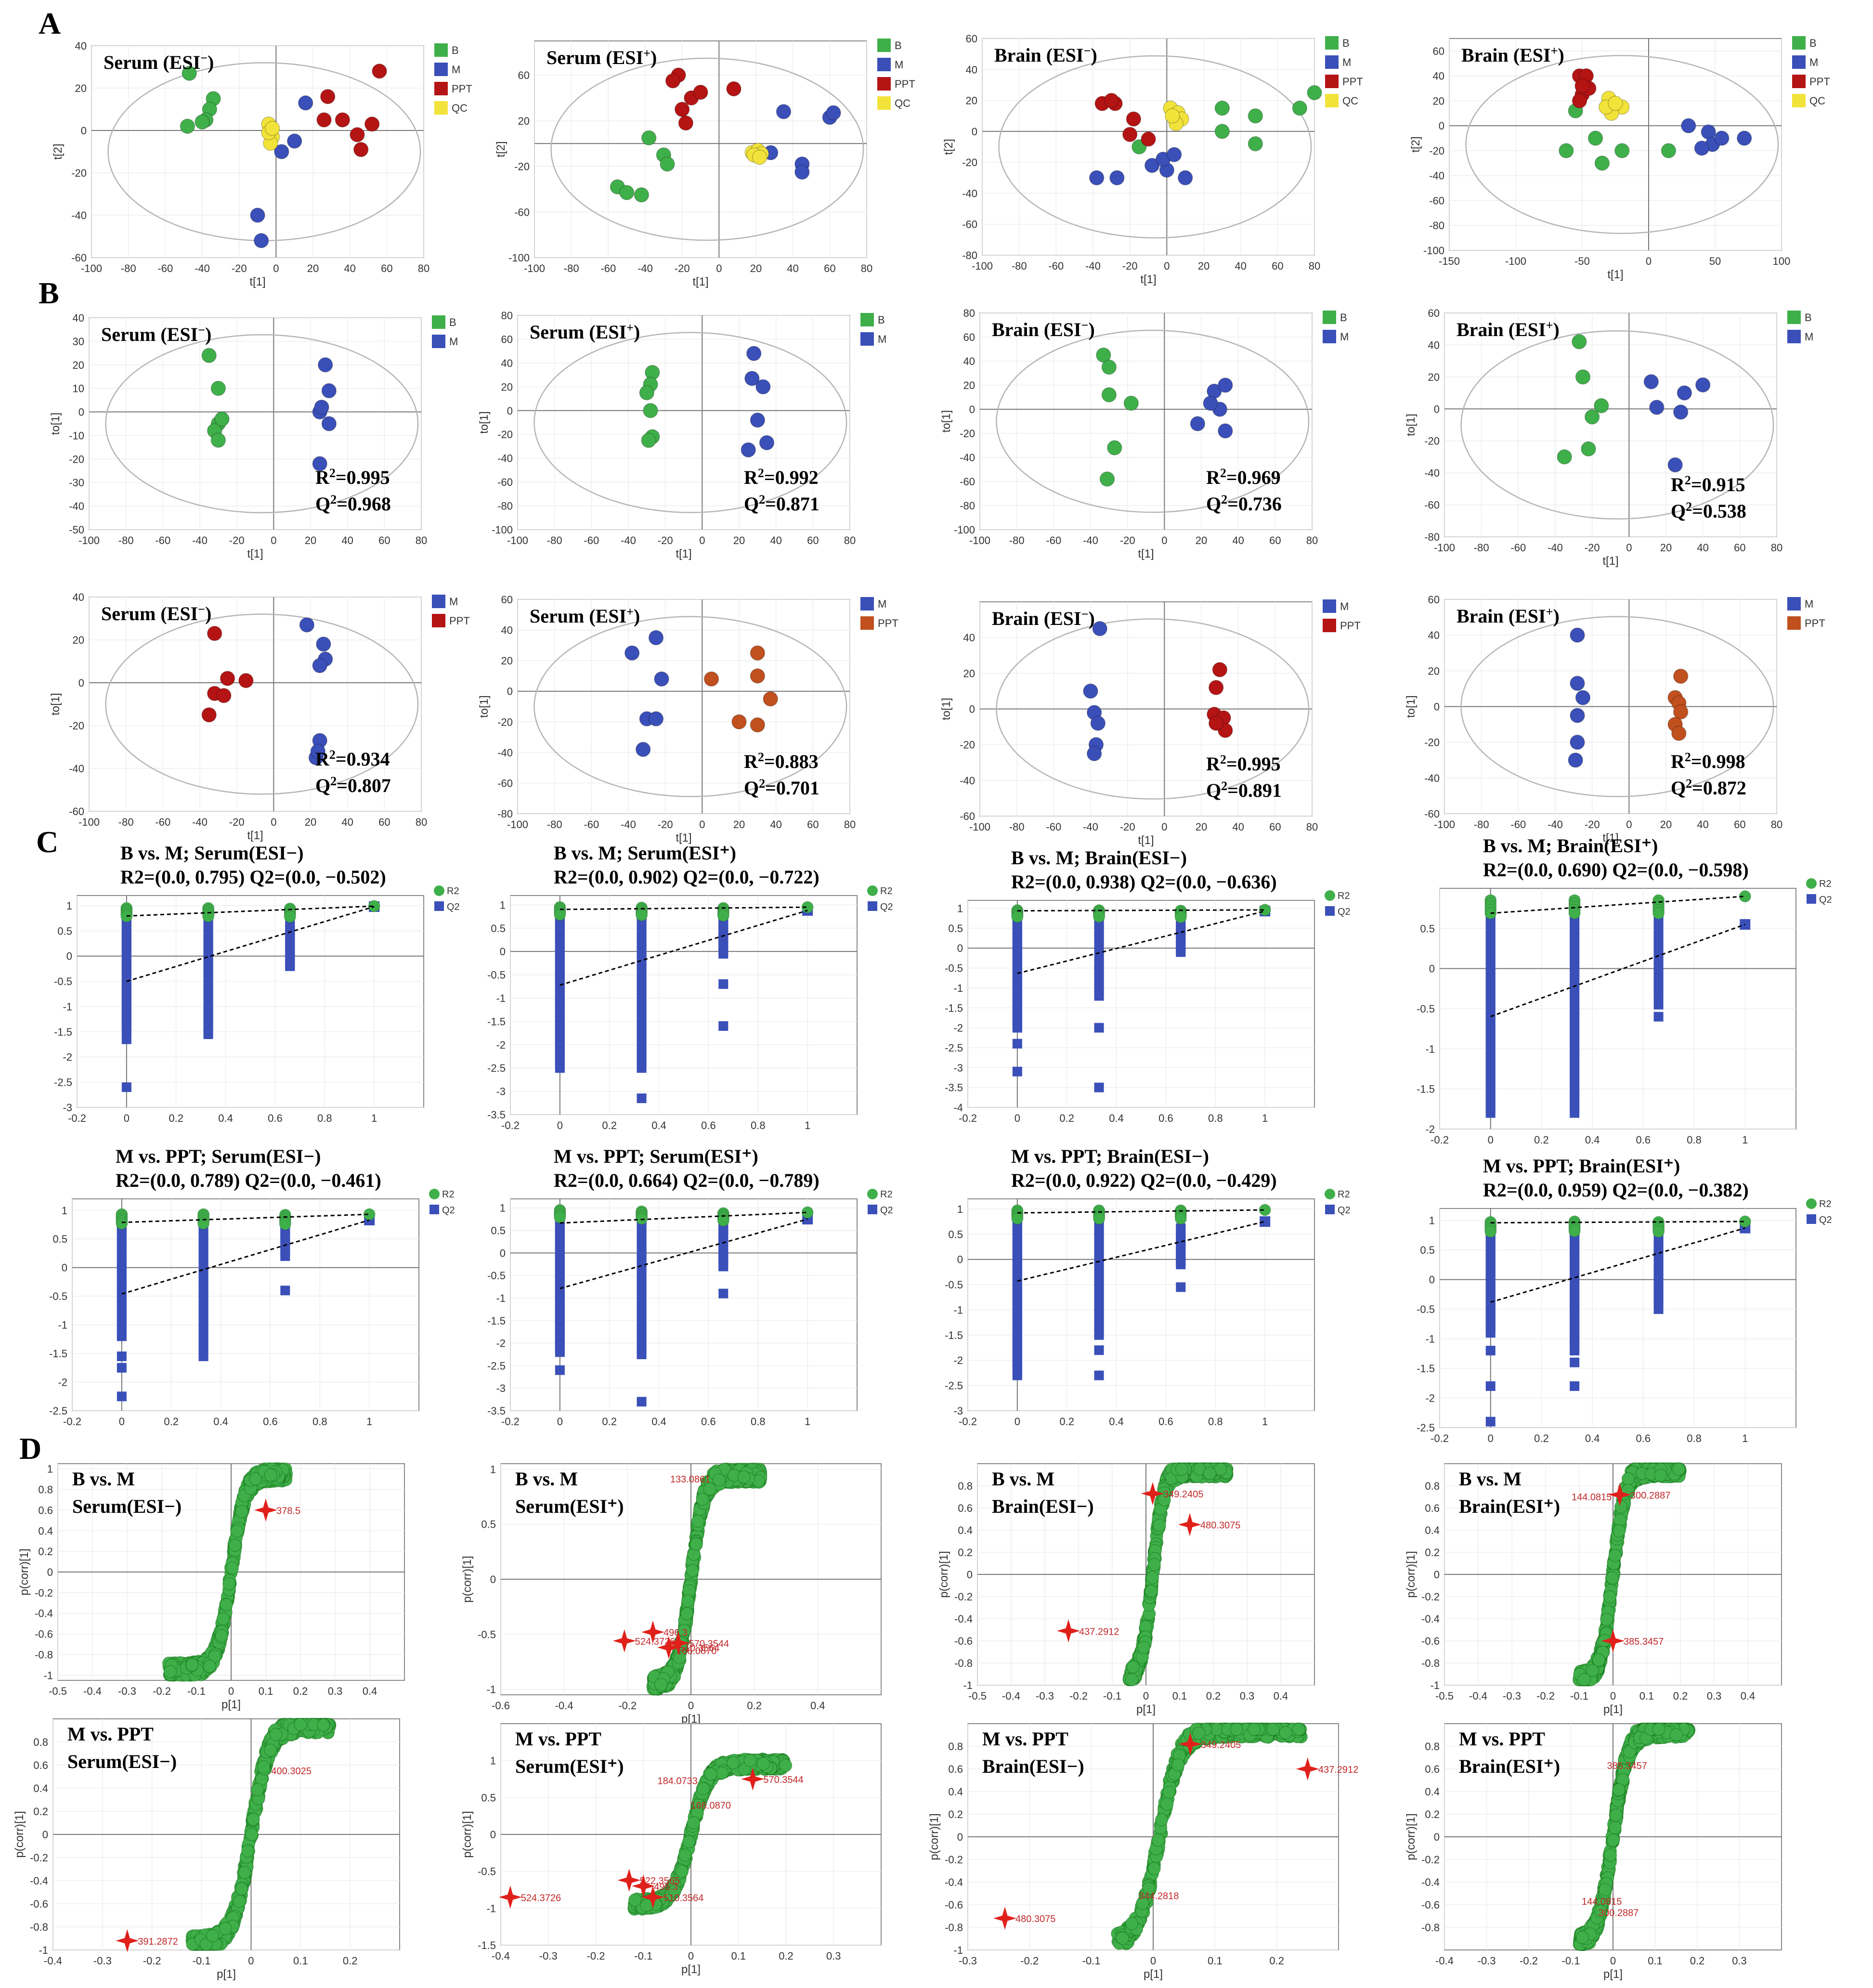 The width and height of the screenshot is (1873, 1988). What do you see at coordinates (500, 149) in the screenshot?
I see `y-axis-label: t[2]` at bounding box center [500, 149].